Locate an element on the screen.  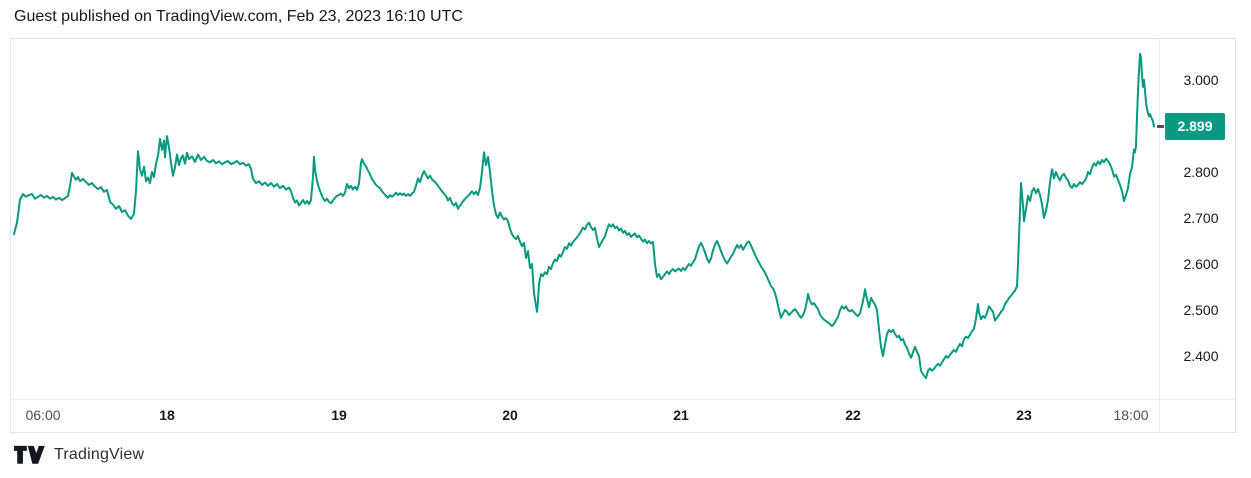
price-axis-label: 2.500 is located at coordinates (1201, 310).